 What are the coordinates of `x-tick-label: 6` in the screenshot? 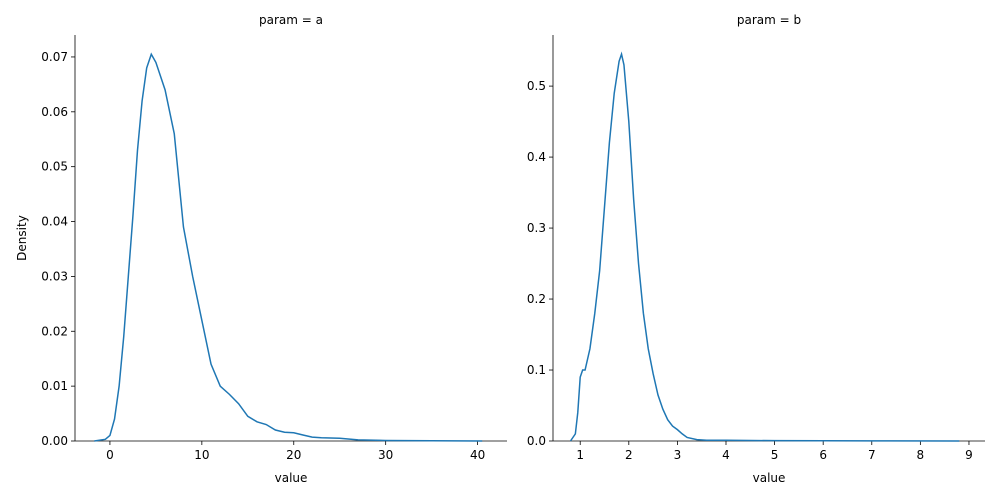 It's located at (823, 455).